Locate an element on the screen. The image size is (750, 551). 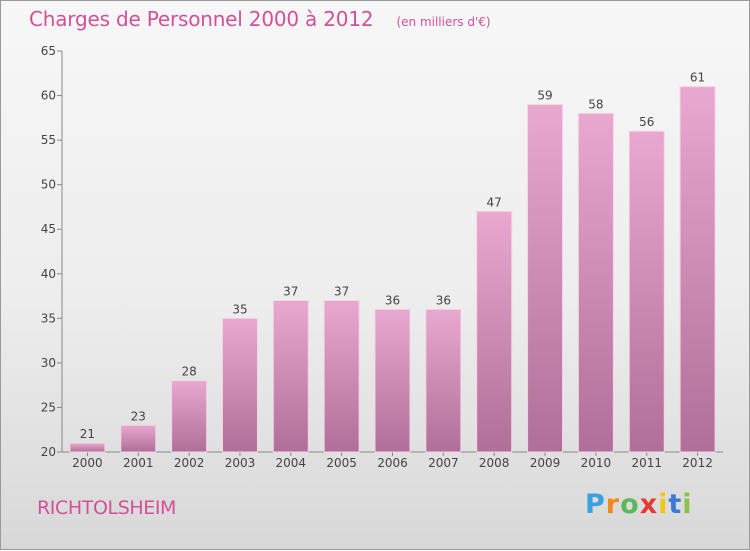
bar-2011 is located at coordinates (646, 291).